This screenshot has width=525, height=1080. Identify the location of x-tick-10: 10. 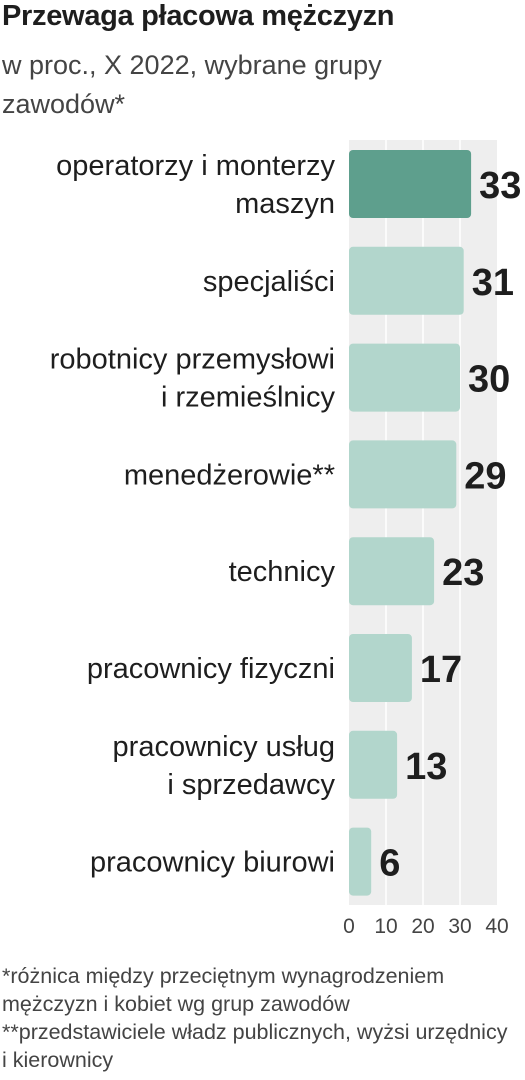
(385, 926).